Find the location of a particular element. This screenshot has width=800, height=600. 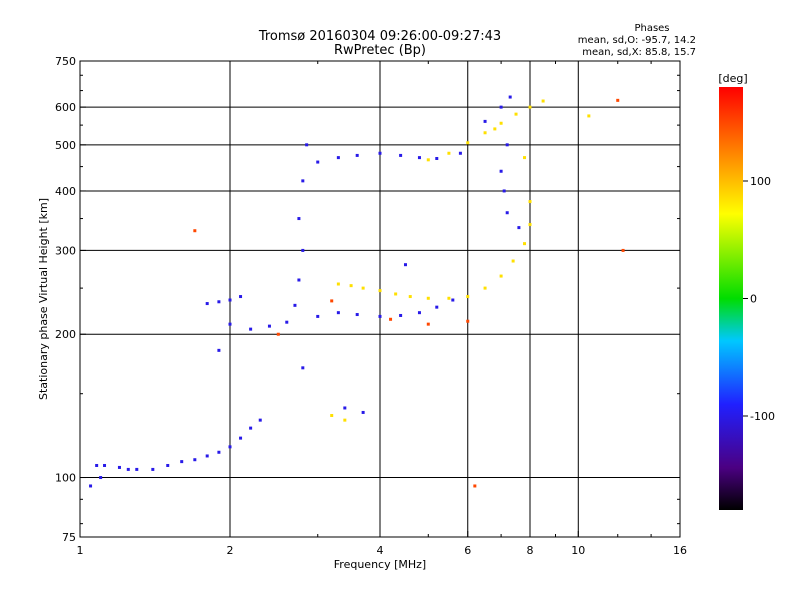

y-tick-label: 75 is located at coordinates (69, 537).